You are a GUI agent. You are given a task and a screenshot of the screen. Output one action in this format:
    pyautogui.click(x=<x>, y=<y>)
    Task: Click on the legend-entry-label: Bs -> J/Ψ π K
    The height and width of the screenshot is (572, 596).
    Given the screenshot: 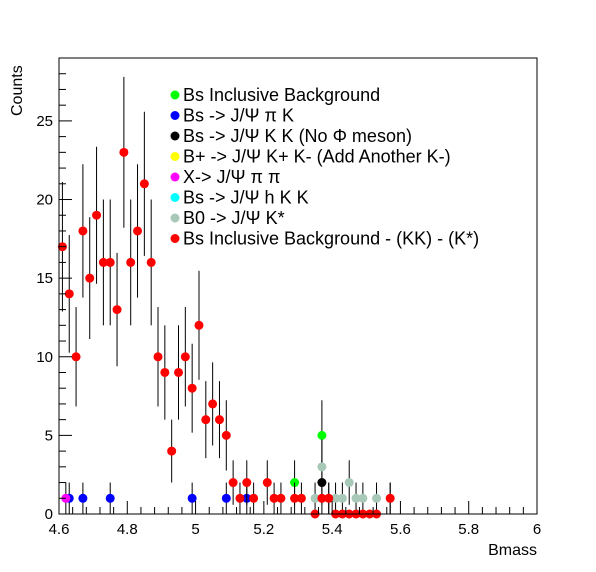 What is the action you would take?
    pyautogui.click(x=238, y=116)
    